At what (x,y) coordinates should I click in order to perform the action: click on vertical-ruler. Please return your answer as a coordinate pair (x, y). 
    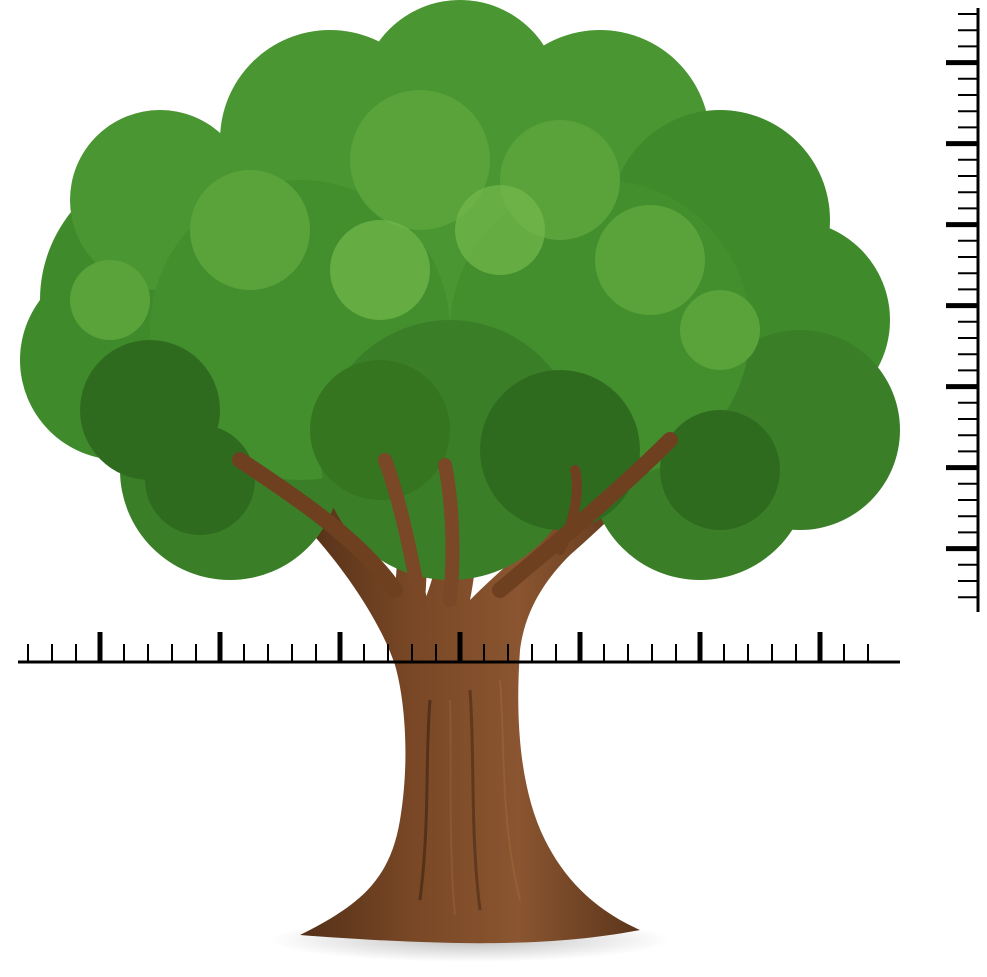
    Looking at the image, I should click on (963, 310).